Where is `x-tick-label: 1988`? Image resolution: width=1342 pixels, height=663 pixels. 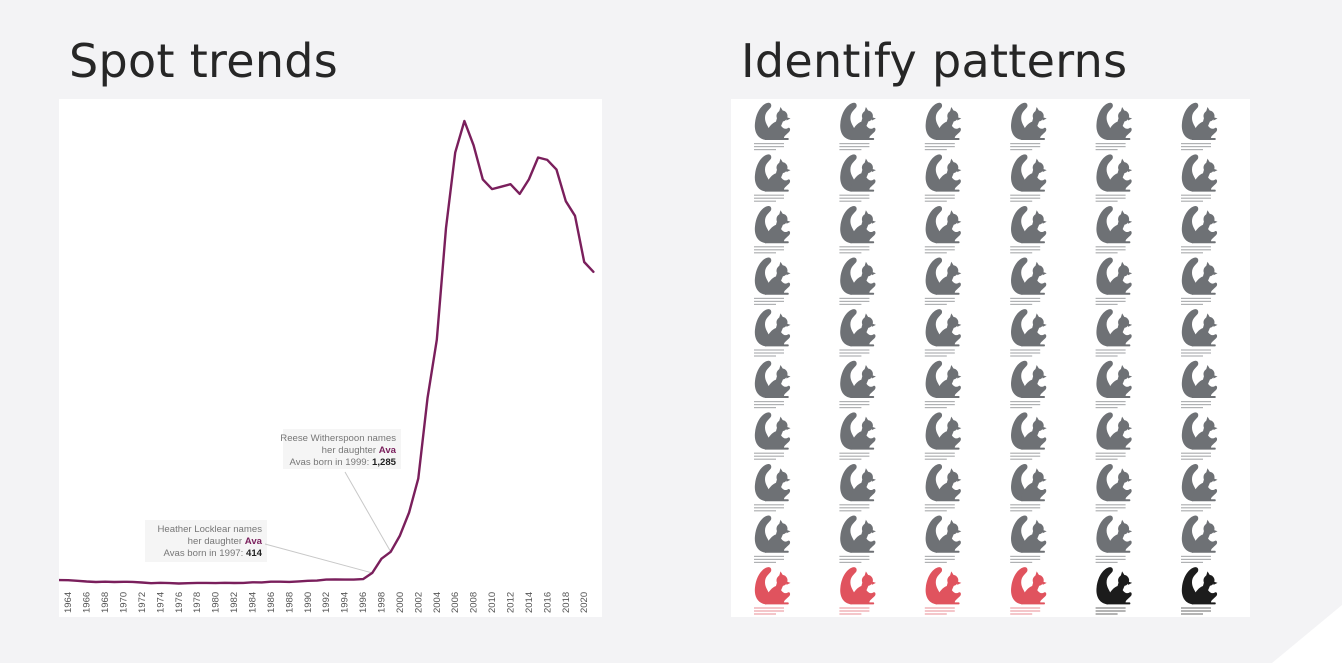 x-tick-label: 1988 is located at coordinates (289, 602).